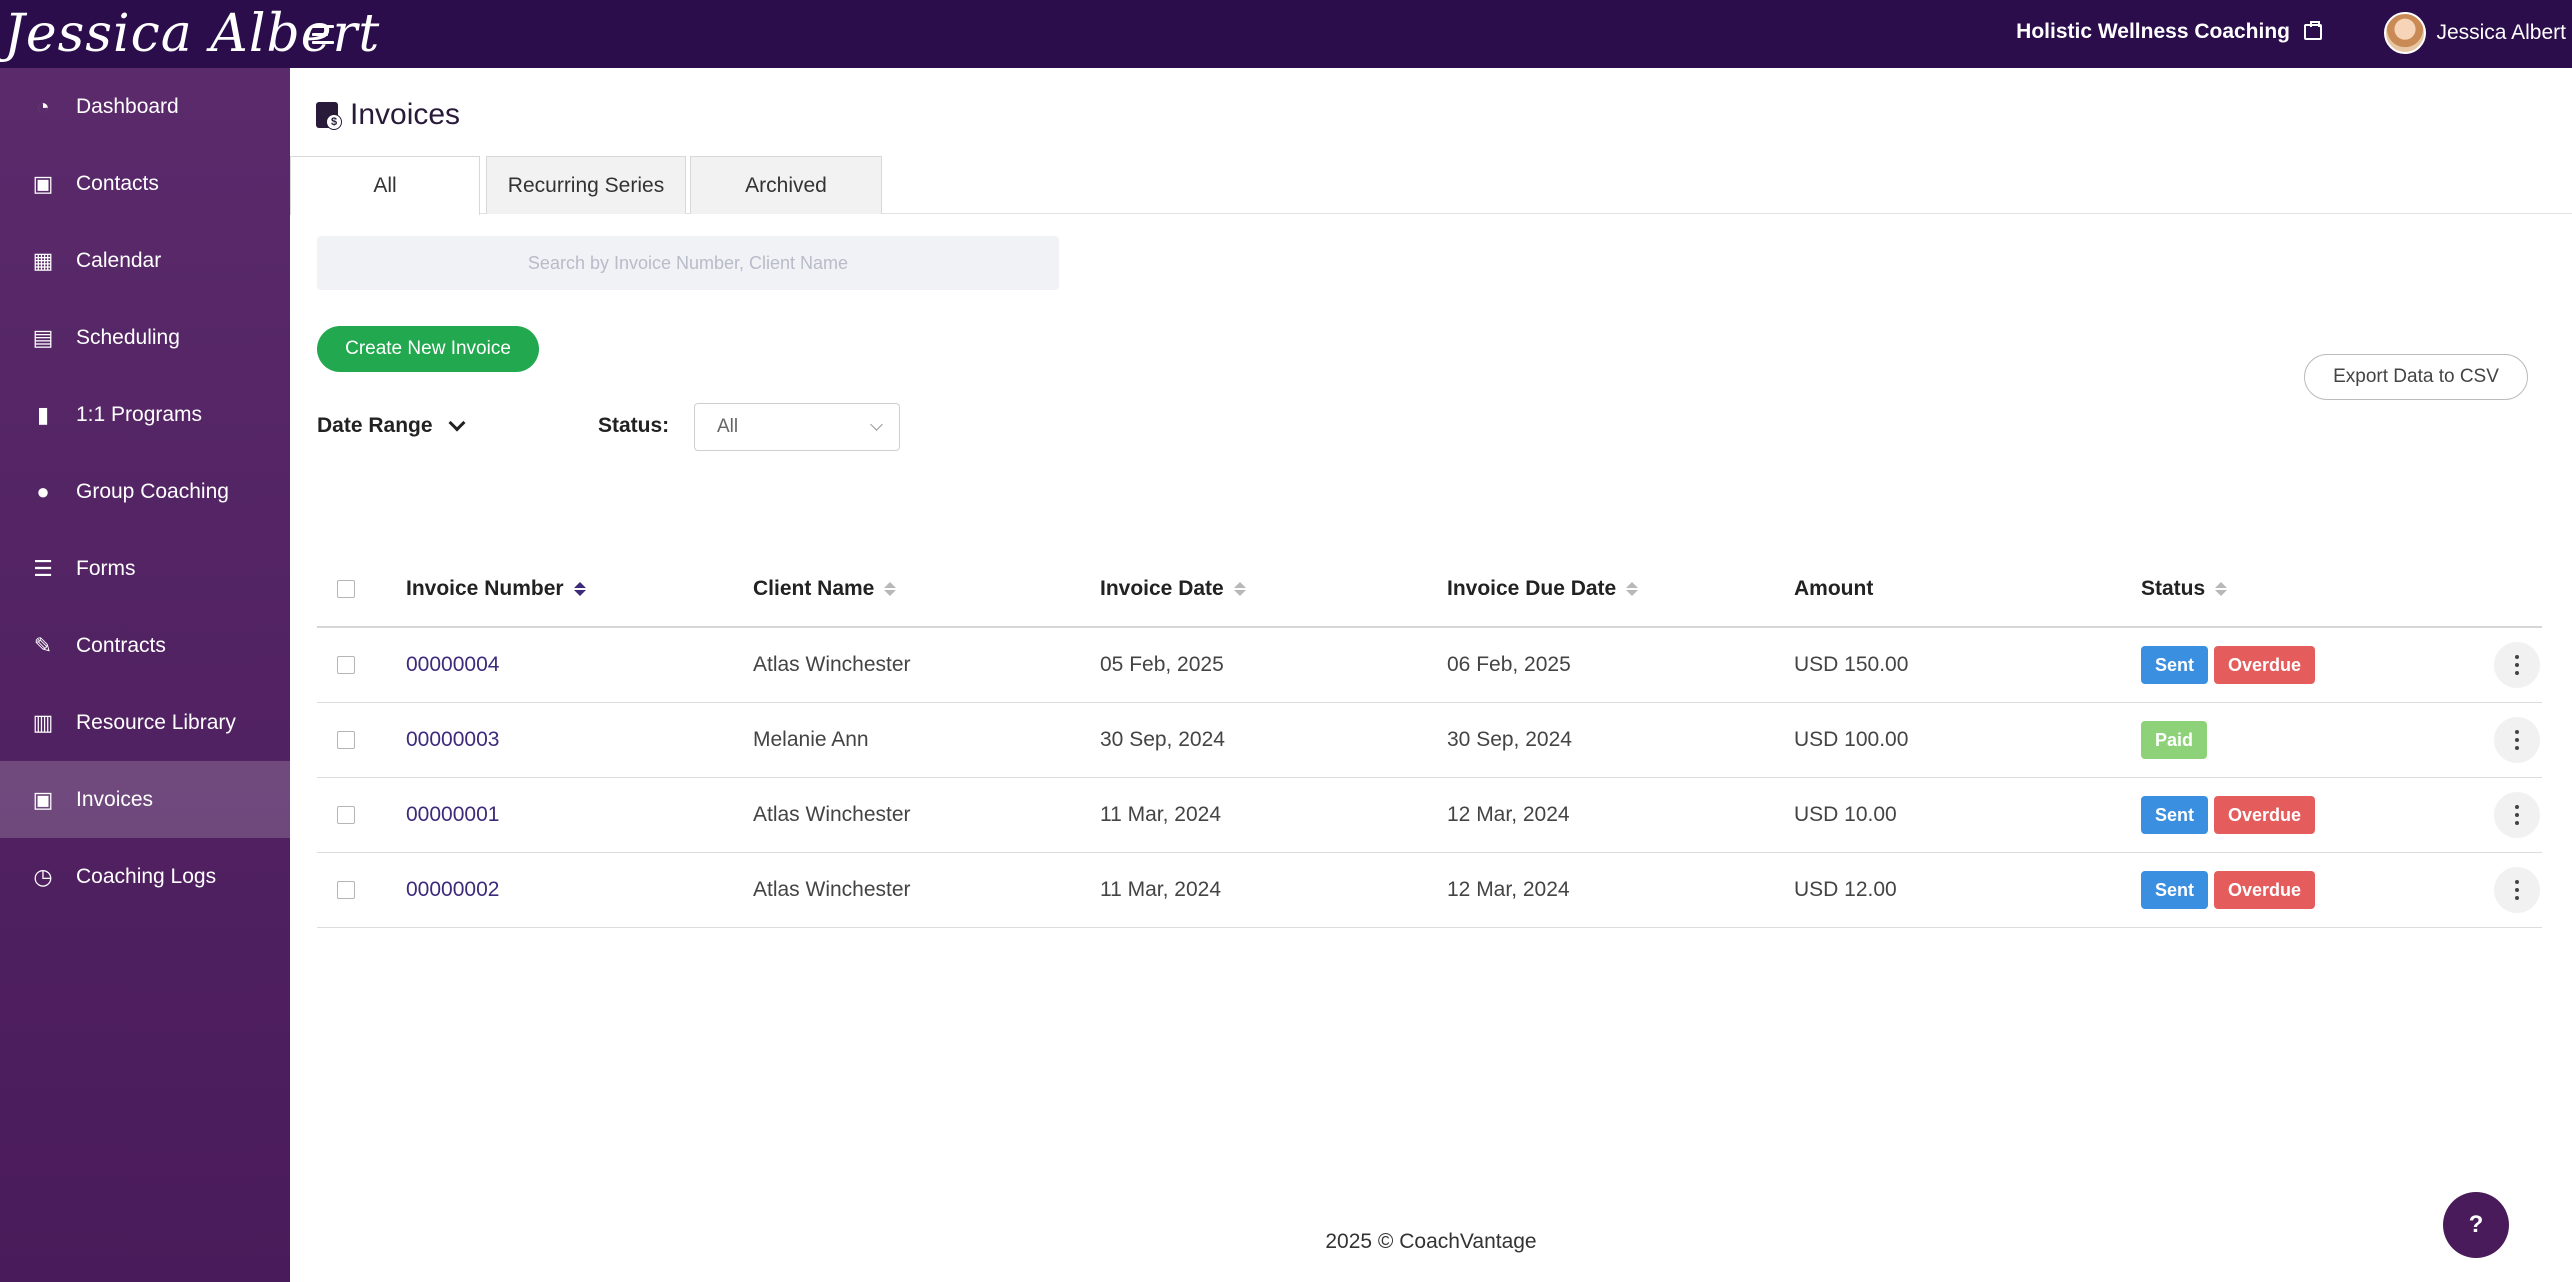  I want to click on avatar, so click(2405, 33).